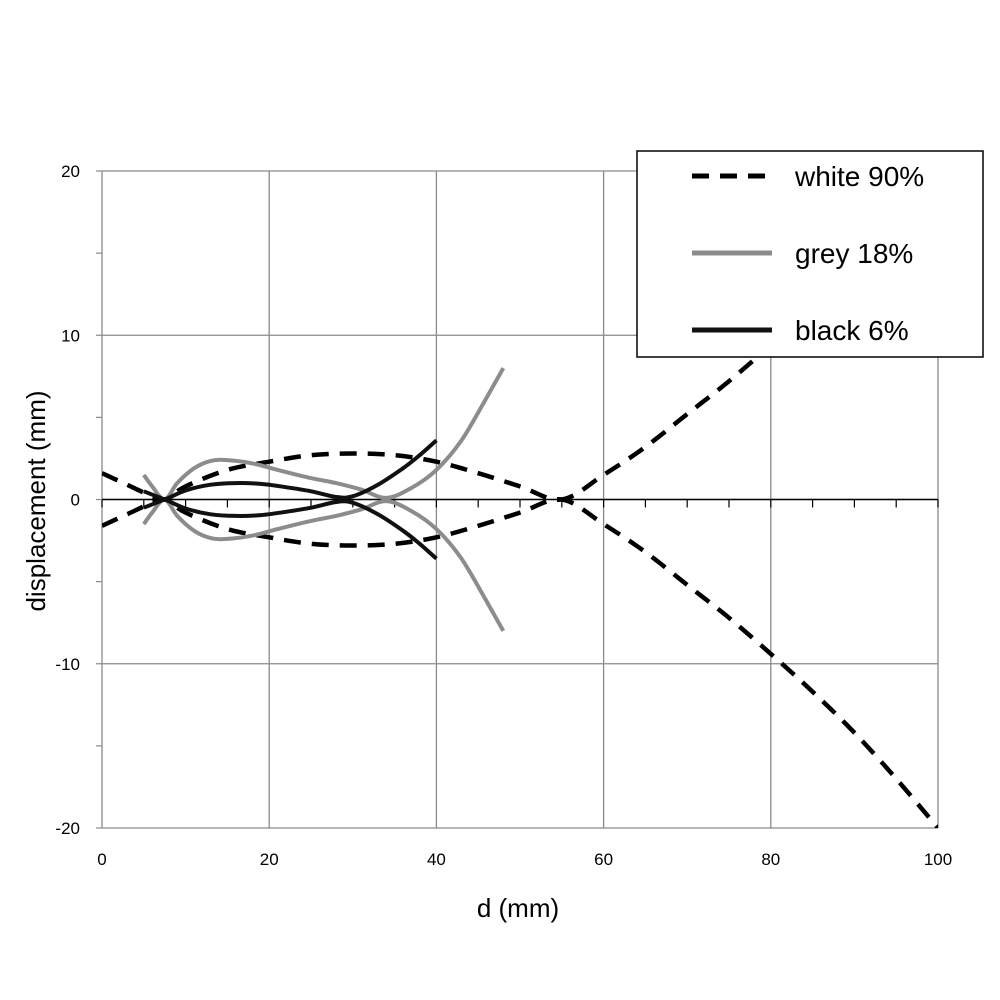 This screenshot has height=1000, width=1000. Describe the element at coordinates (854, 253) in the screenshot. I see `legend-label: grey 18%` at that location.